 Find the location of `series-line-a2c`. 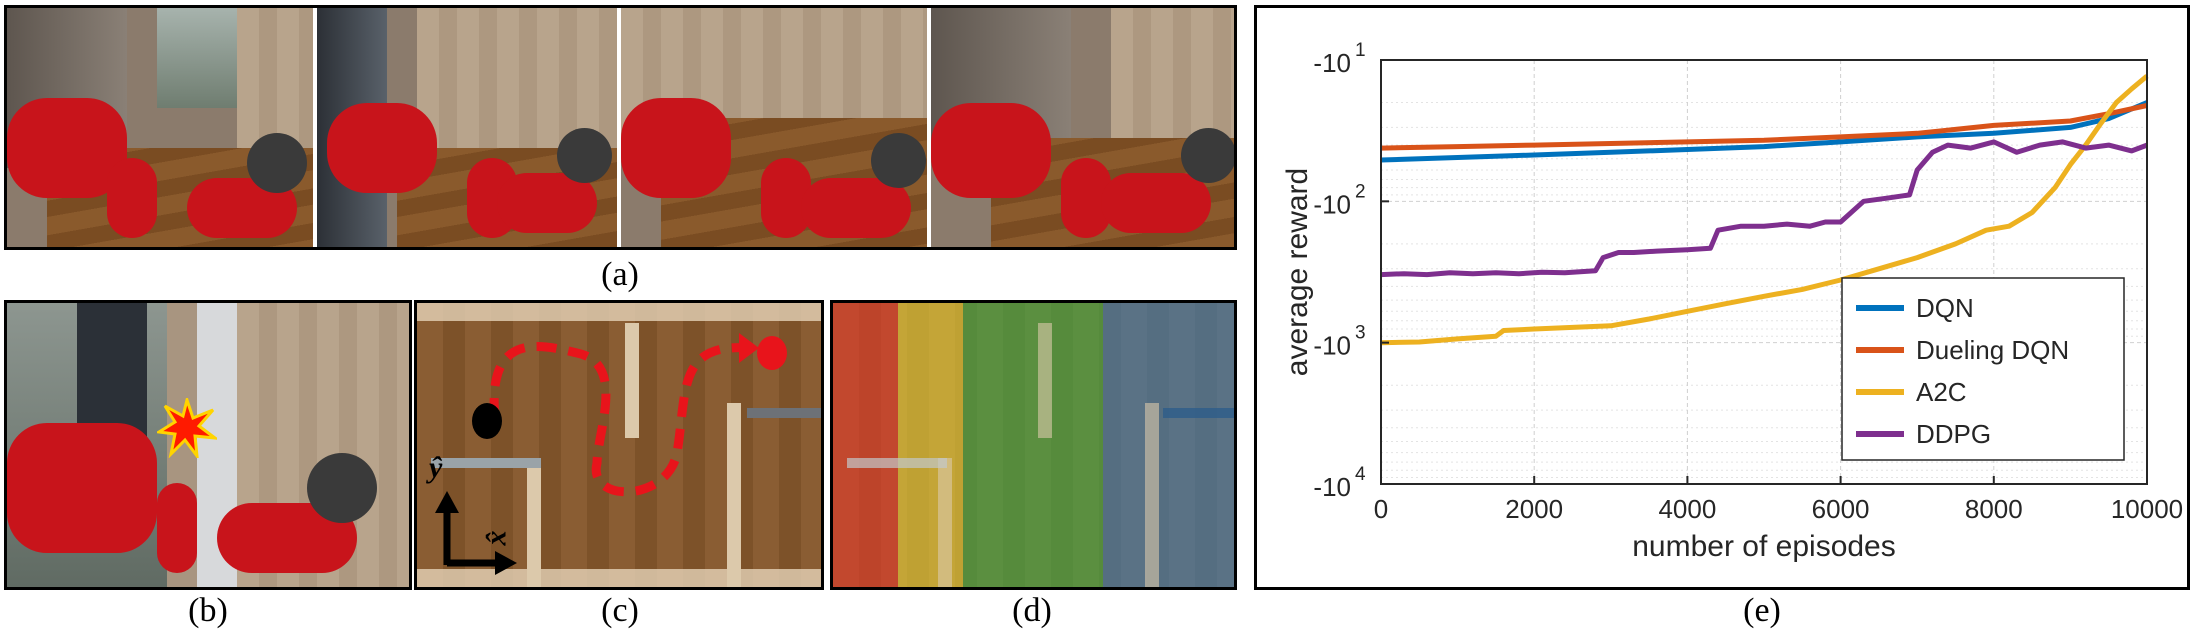

series-line-a2c is located at coordinates (1764, 210).